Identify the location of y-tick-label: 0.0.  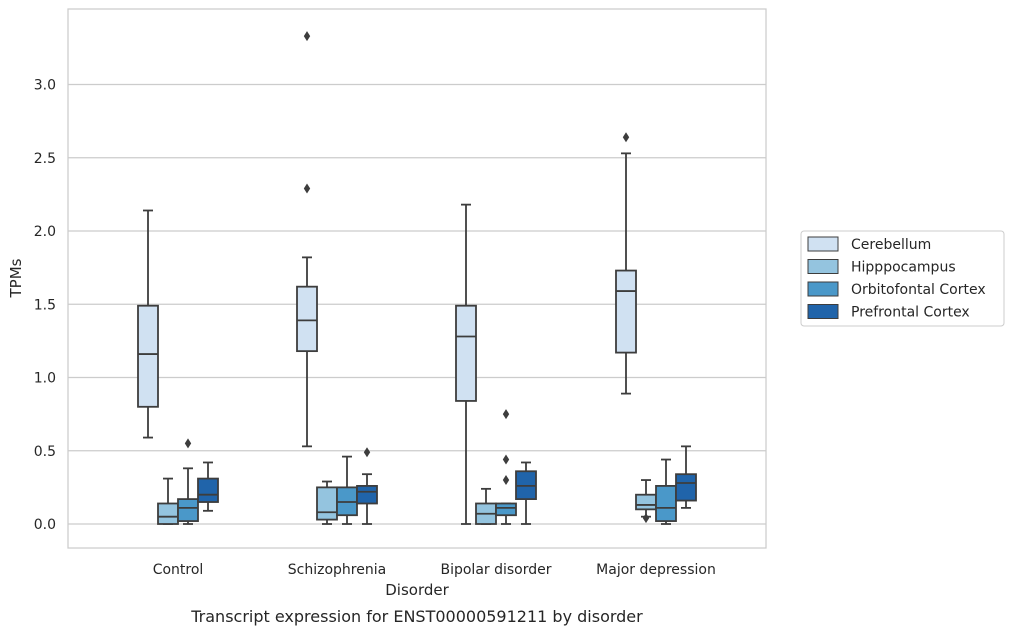
(45, 525).